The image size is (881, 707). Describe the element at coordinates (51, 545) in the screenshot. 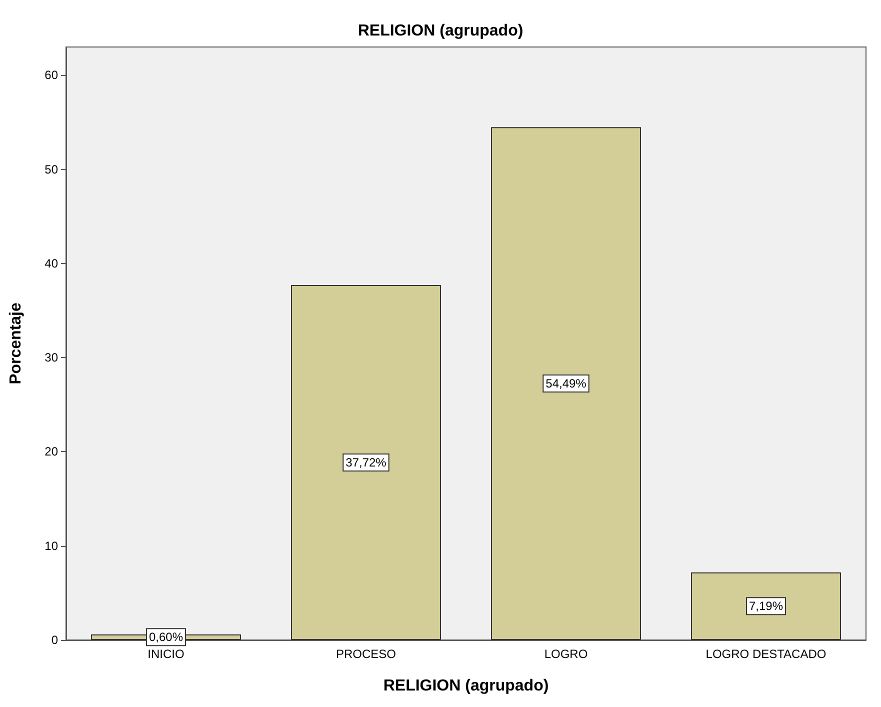

I see `y-tick-label: 10` at that location.